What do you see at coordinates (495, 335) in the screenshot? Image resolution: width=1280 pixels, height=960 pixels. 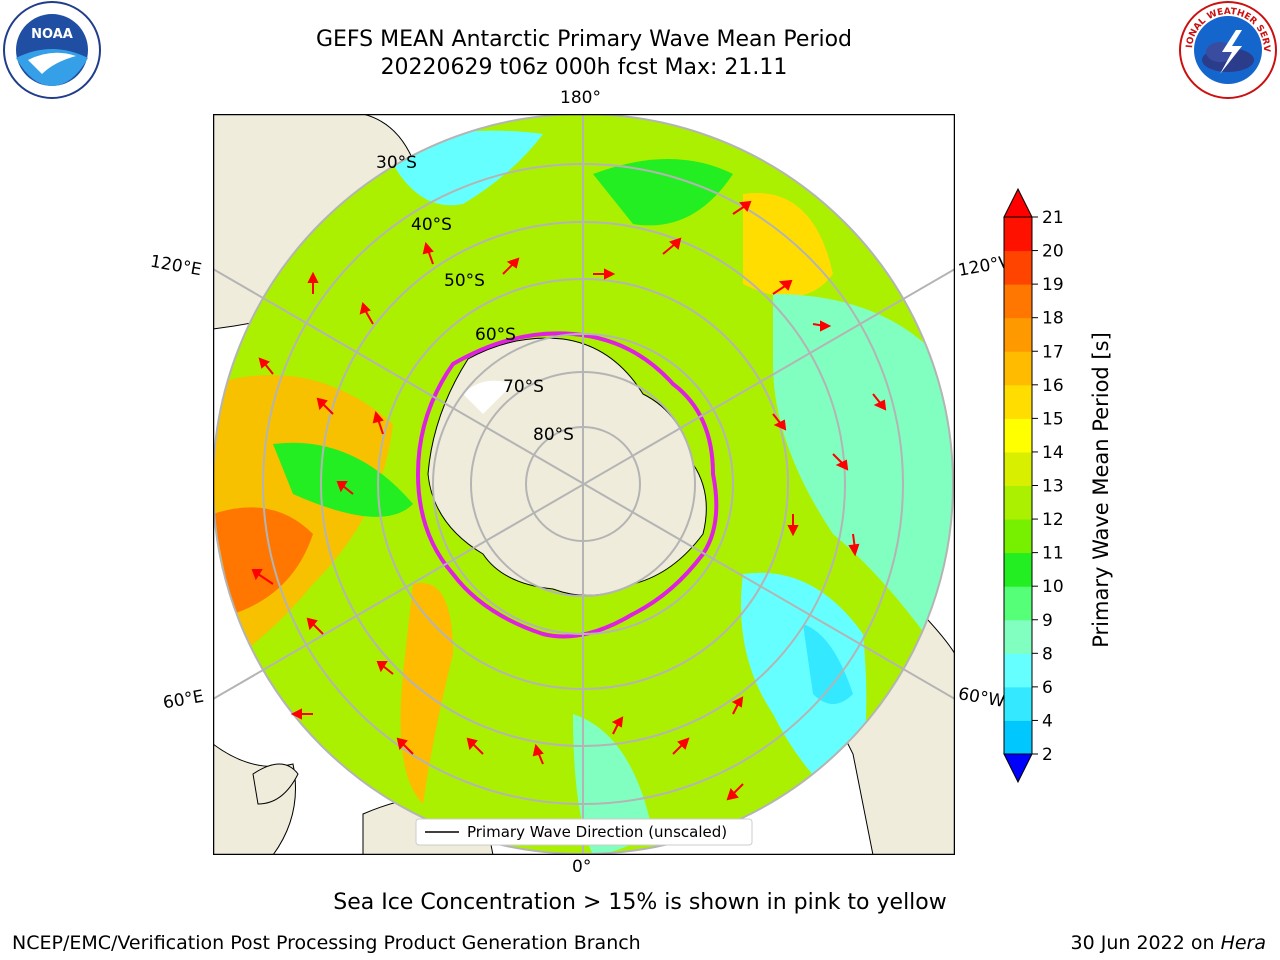 I see `lat-label-60s: 60°S` at bounding box center [495, 335].